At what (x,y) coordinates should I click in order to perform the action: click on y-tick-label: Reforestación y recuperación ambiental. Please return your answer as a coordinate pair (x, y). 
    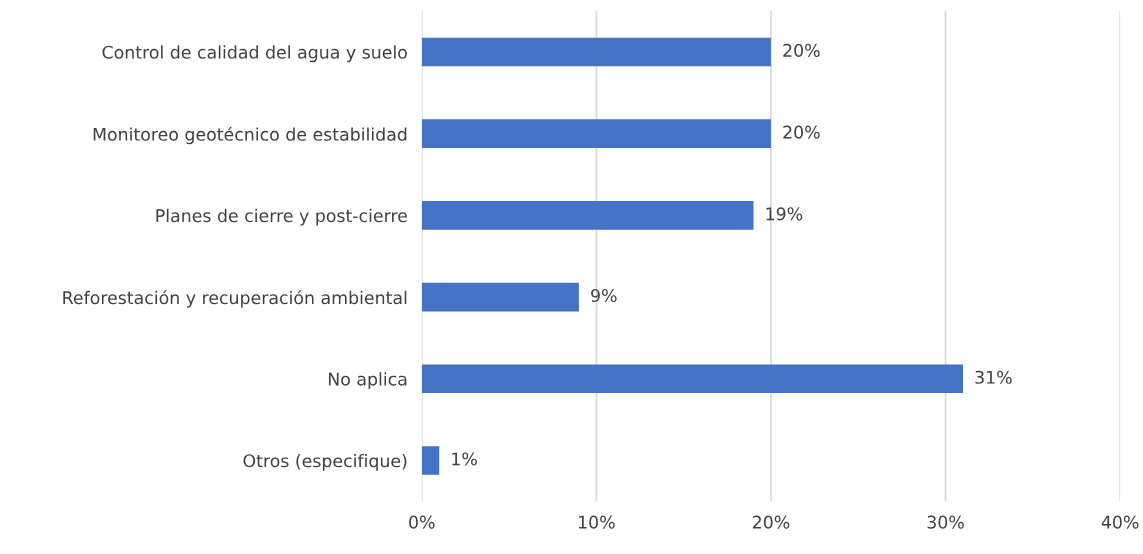
    Looking at the image, I should click on (235, 299).